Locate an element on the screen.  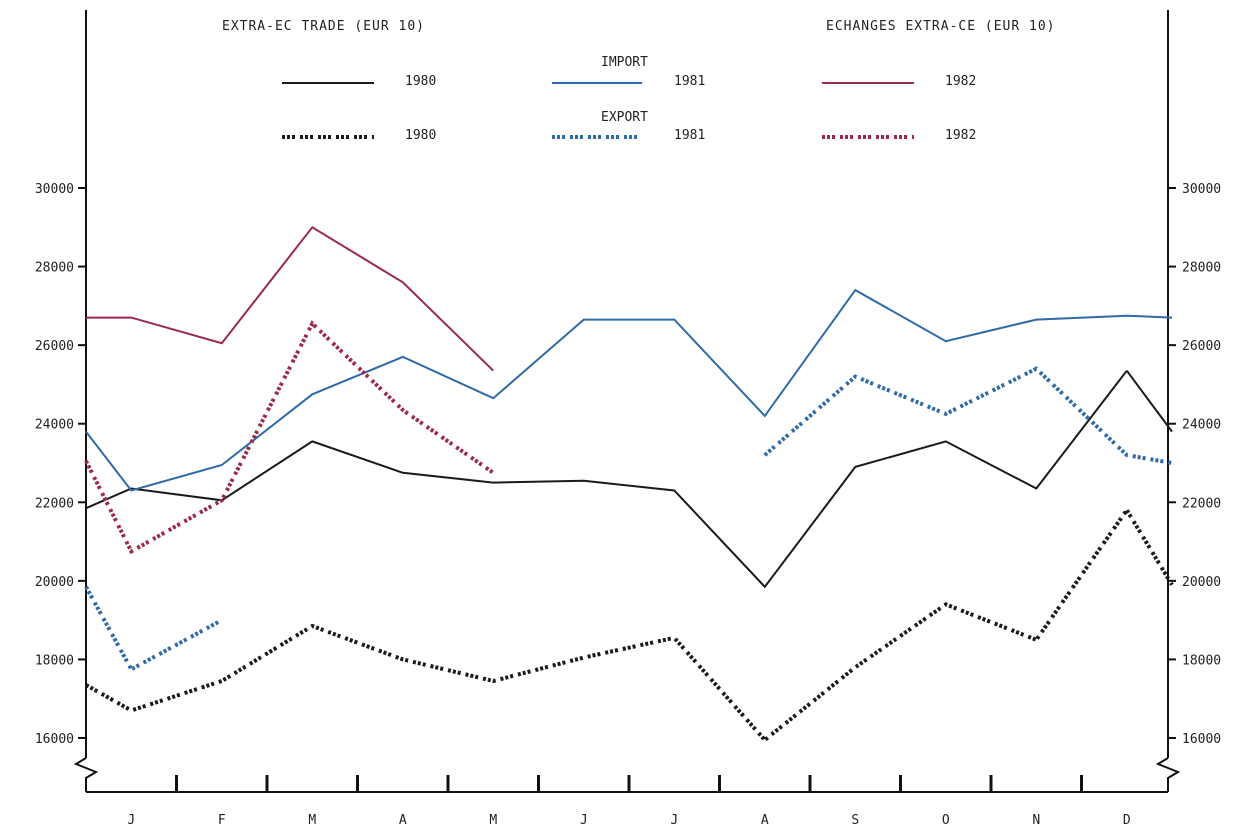
y-tick-label-left: 28000 is located at coordinates (54, 268).